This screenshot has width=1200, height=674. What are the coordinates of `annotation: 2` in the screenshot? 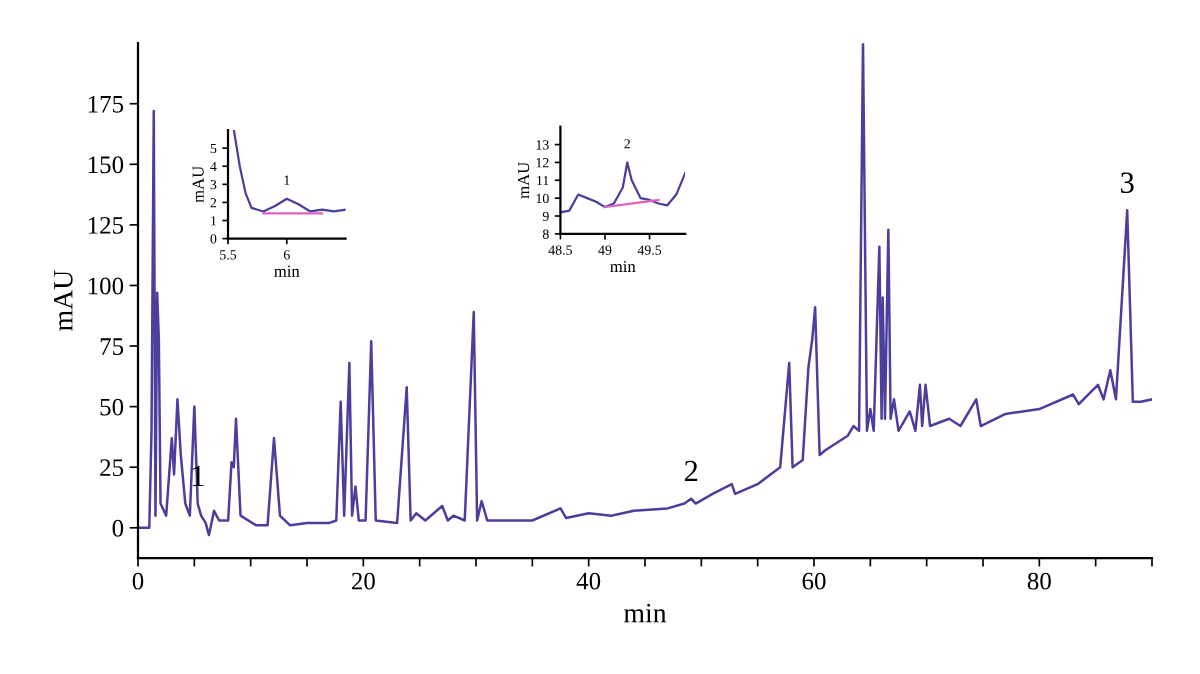 It's located at (691, 471).